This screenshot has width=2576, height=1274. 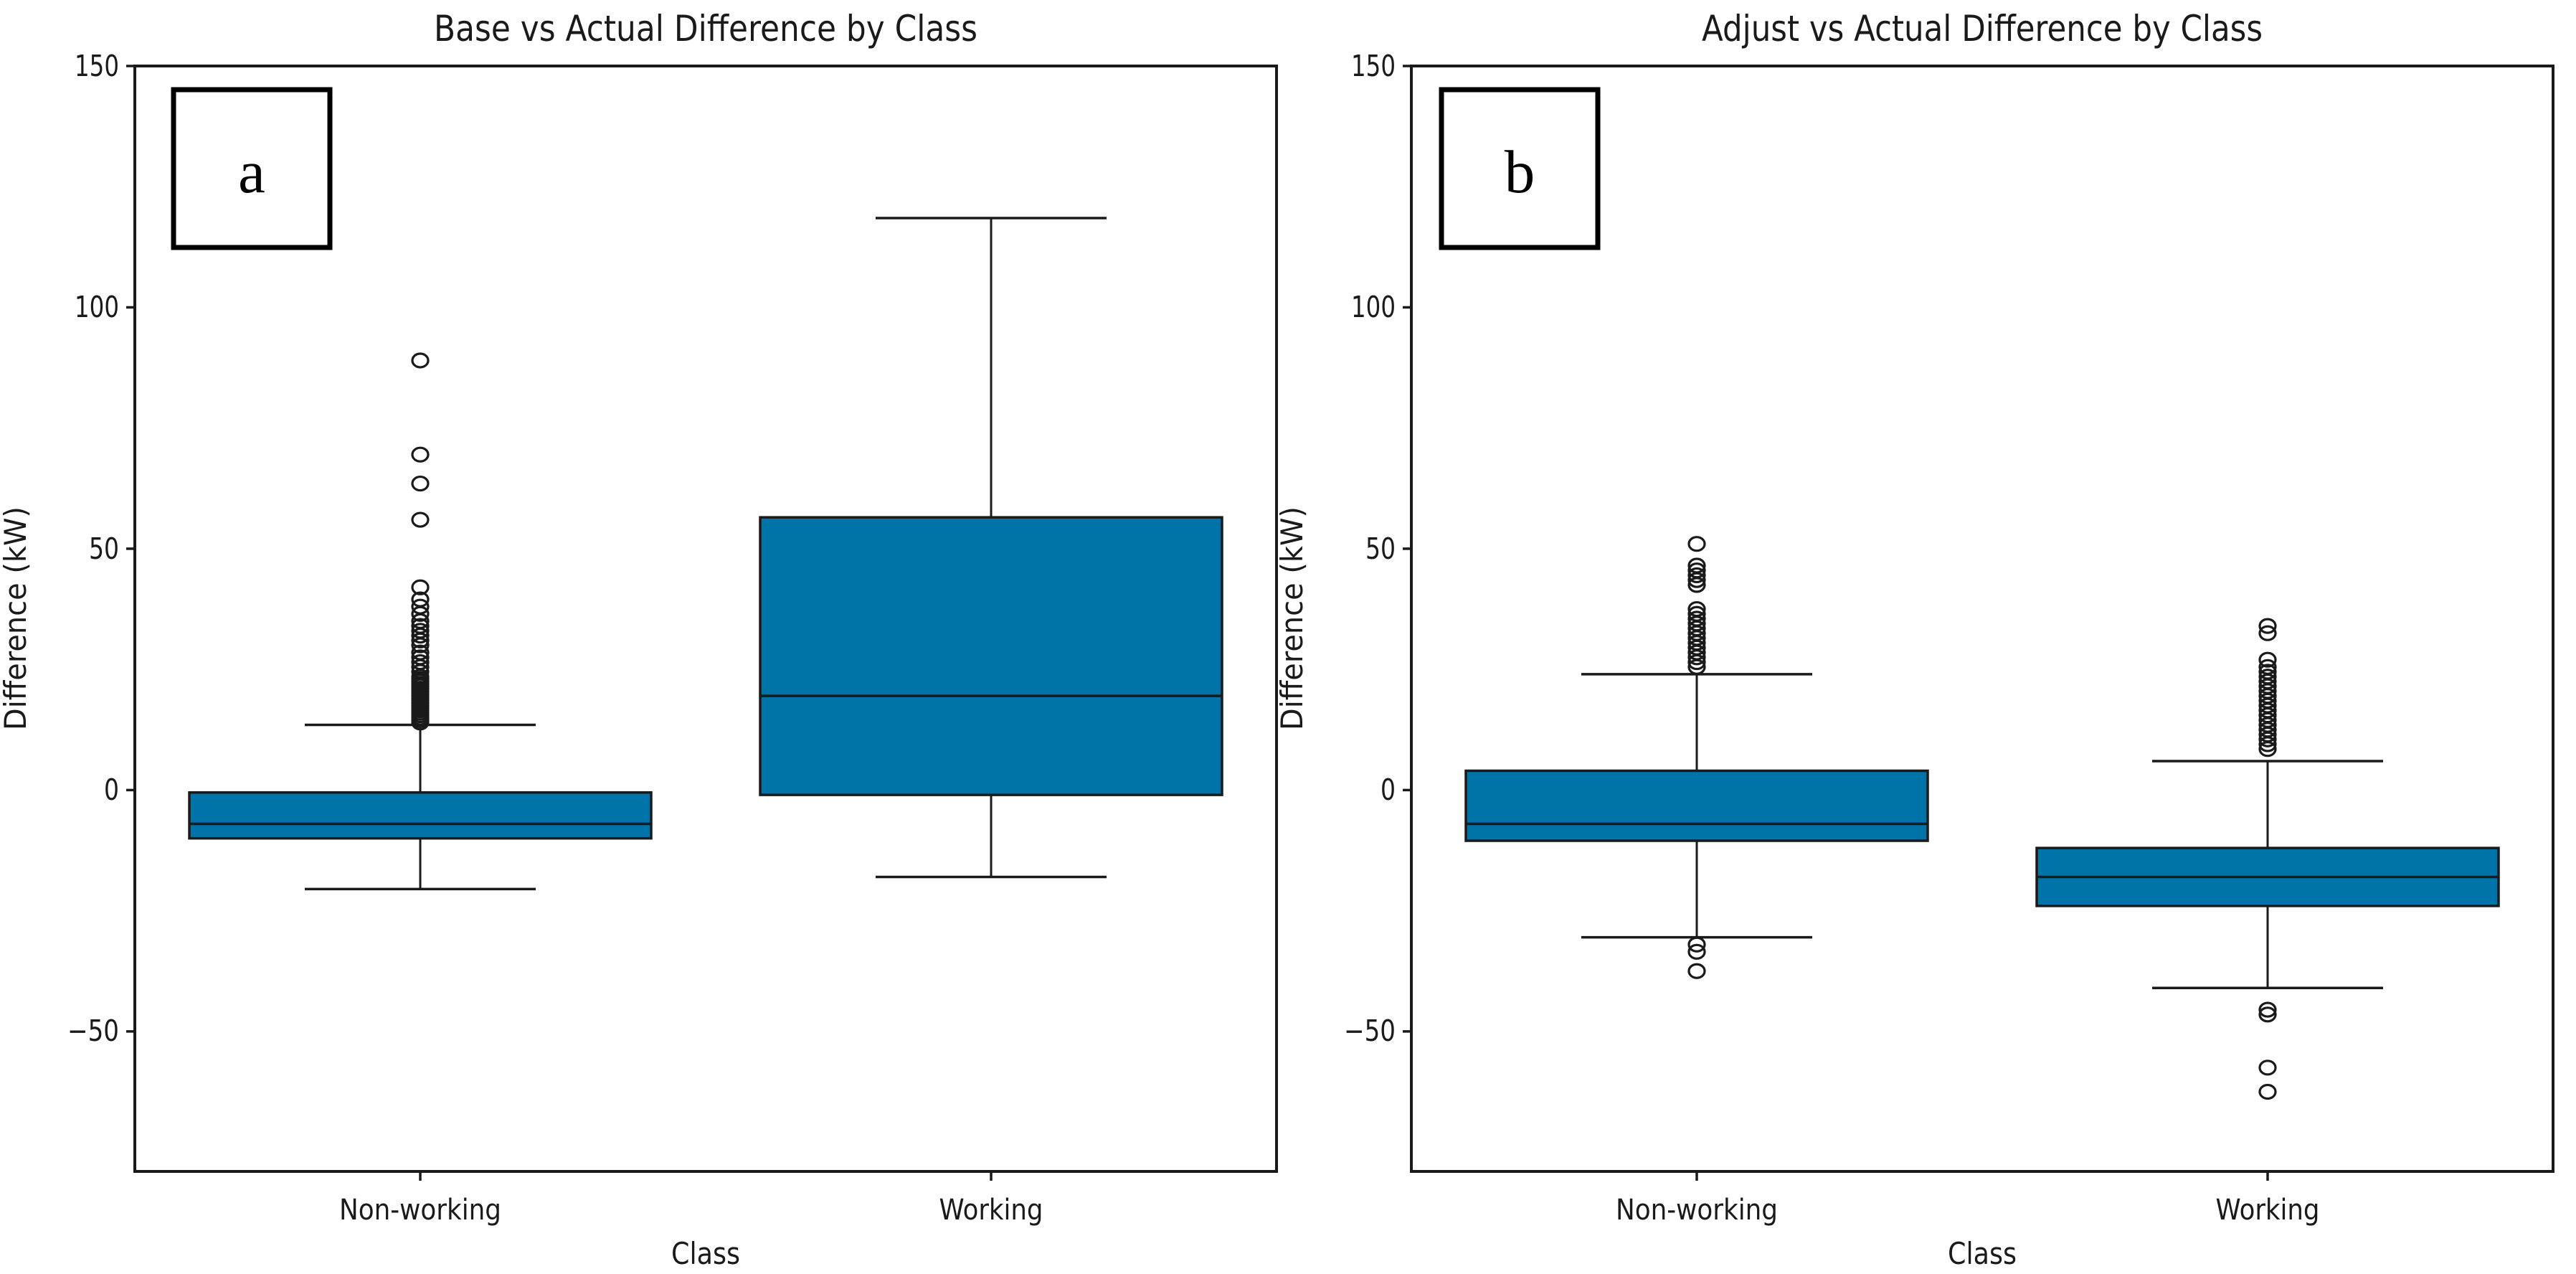 What do you see at coordinates (705, 28) in the screenshot?
I see `chart-title: Base vs Actual Difference by Class` at bounding box center [705, 28].